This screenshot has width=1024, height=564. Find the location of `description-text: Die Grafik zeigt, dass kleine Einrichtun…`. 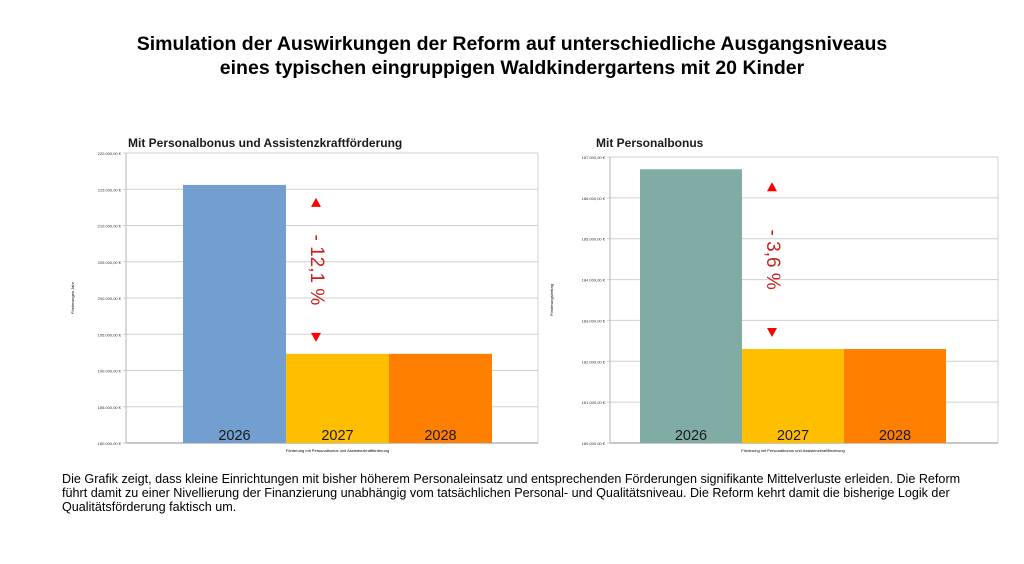

description-text: Die Grafik zeigt, dass kleine Einrichtun… is located at coordinates (511, 493).